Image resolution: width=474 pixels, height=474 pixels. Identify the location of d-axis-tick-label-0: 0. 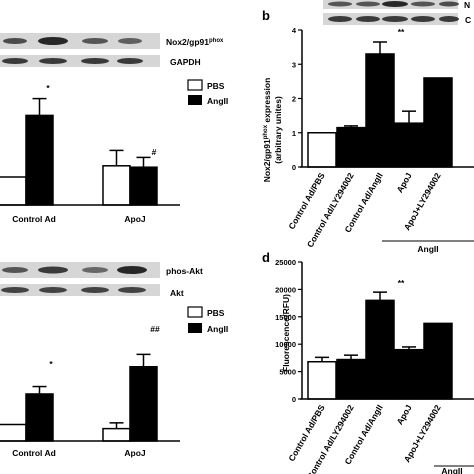
(294, 399).